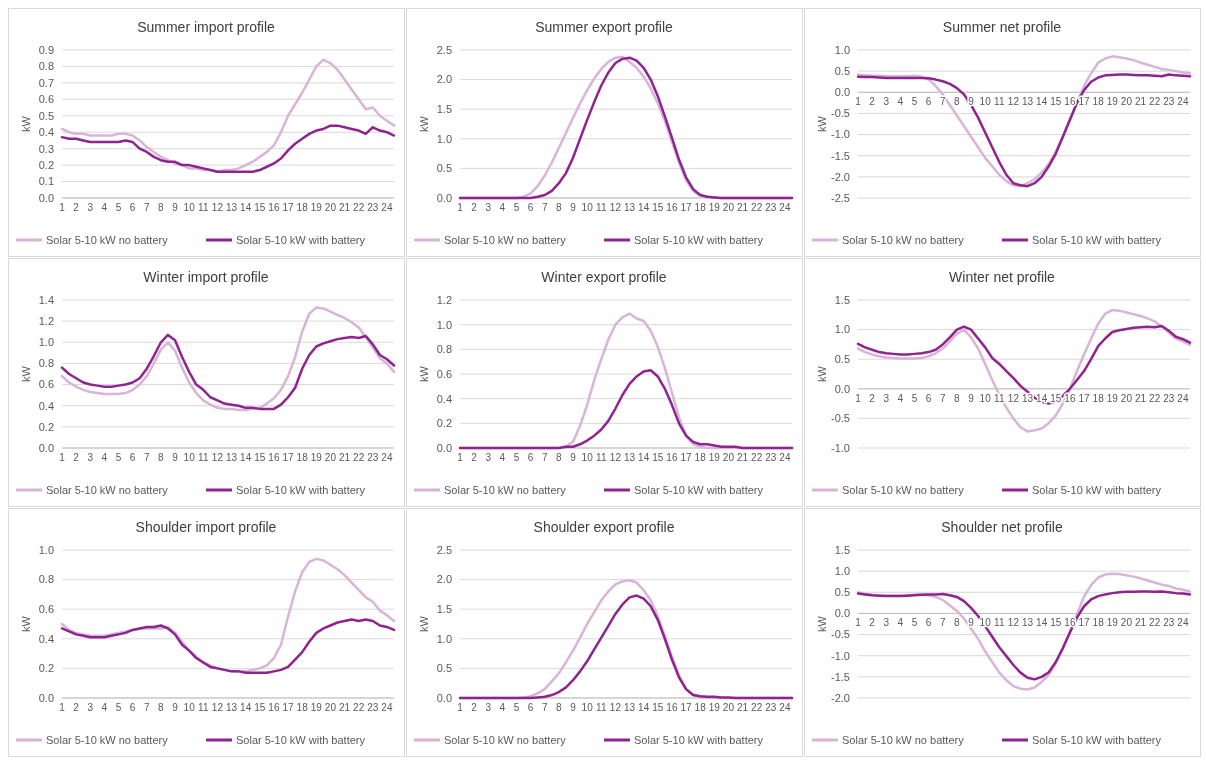 The width and height of the screenshot is (1206, 767). I want to click on y-tick-label: -2.5, so click(840, 197).